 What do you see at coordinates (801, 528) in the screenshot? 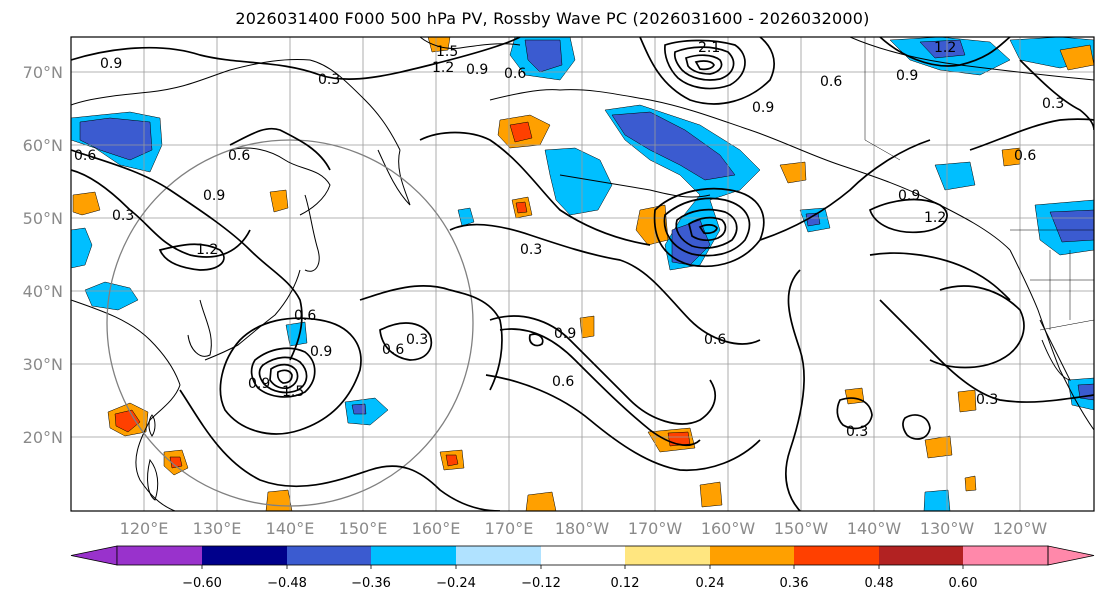
I see `lon-label: 150°W` at bounding box center [801, 528].